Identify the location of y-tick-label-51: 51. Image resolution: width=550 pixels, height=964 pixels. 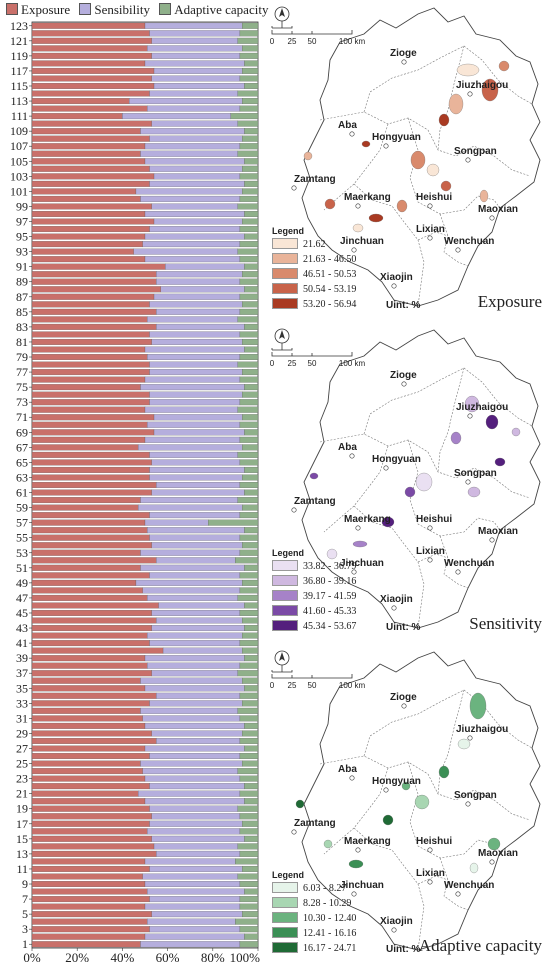
(22, 568).